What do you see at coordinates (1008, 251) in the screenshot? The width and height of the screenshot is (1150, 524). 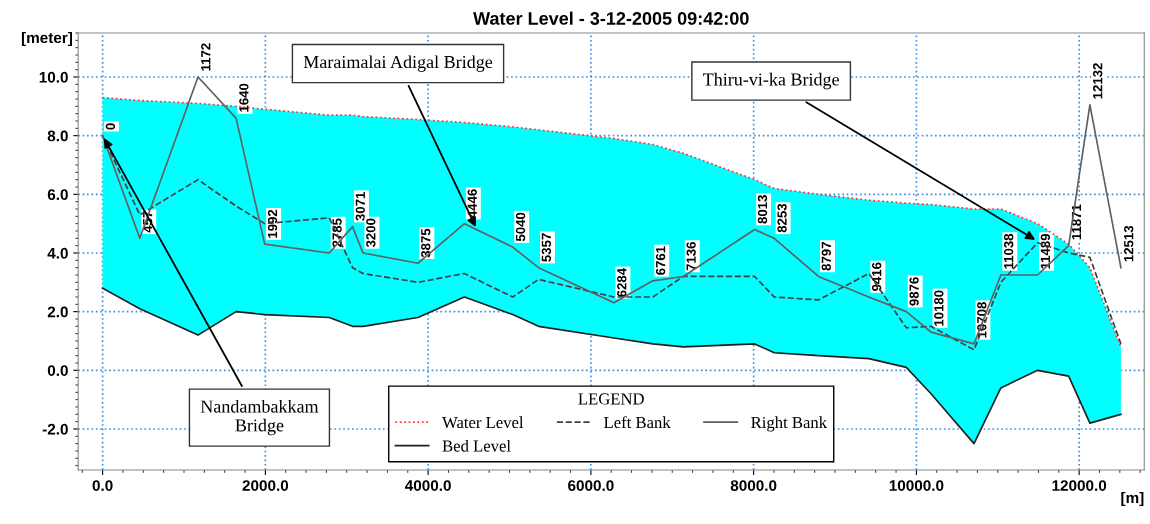 I see `annotation: 11038` at bounding box center [1008, 251].